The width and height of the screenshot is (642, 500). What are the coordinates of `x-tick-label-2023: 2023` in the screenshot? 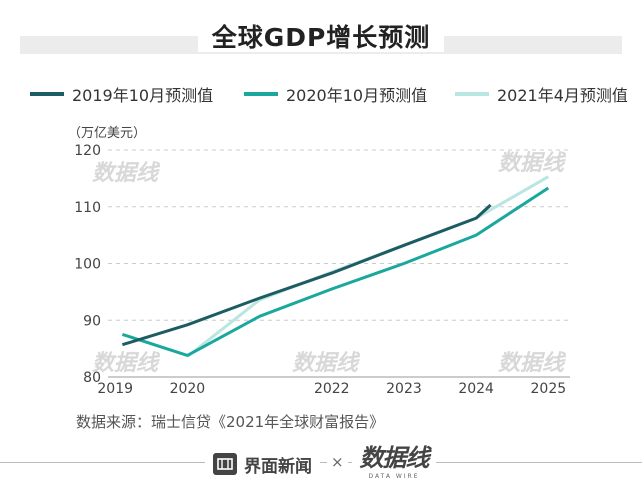 It's located at (404, 389).